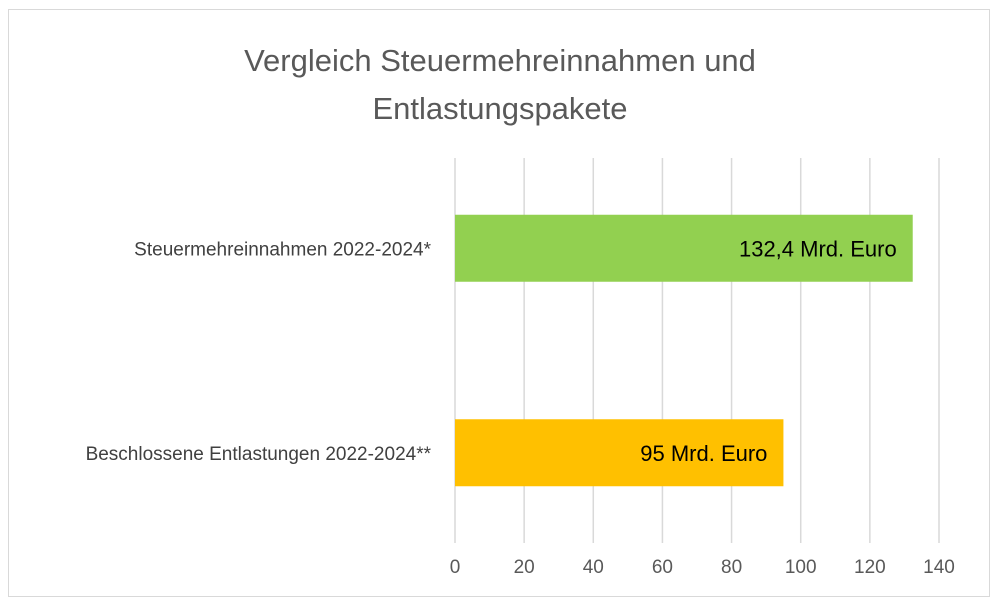 This screenshot has width=1001, height=609. Describe the element at coordinates (870, 567) in the screenshot. I see `x-tick-label-120: 120` at that location.